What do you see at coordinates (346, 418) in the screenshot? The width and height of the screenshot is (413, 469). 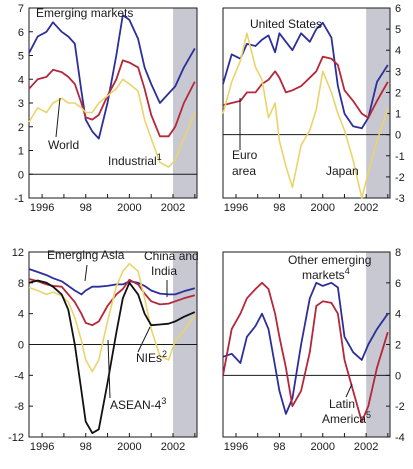 I see `series-annotation: America5` at bounding box center [346, 418].